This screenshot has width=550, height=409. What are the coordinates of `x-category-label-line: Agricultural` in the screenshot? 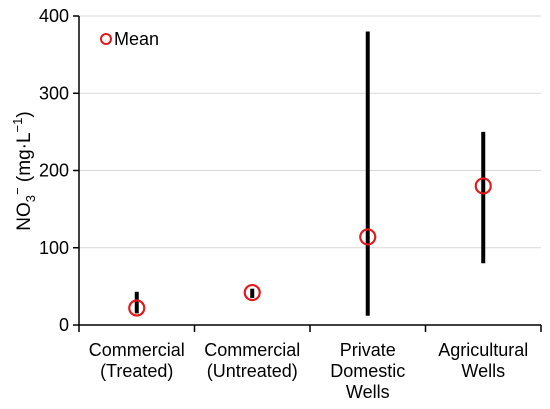 It's located at (483, 350).